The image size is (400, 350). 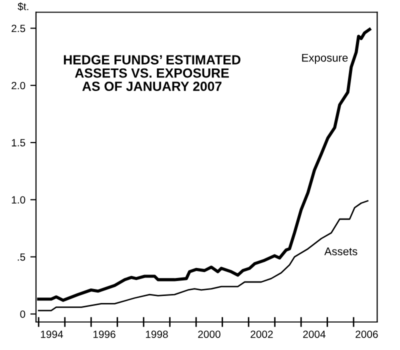 What do you see at coordinates (19, 86) in the screenshot?
I see `y-tick-label: 2.0` at bounding box center [19, 86].